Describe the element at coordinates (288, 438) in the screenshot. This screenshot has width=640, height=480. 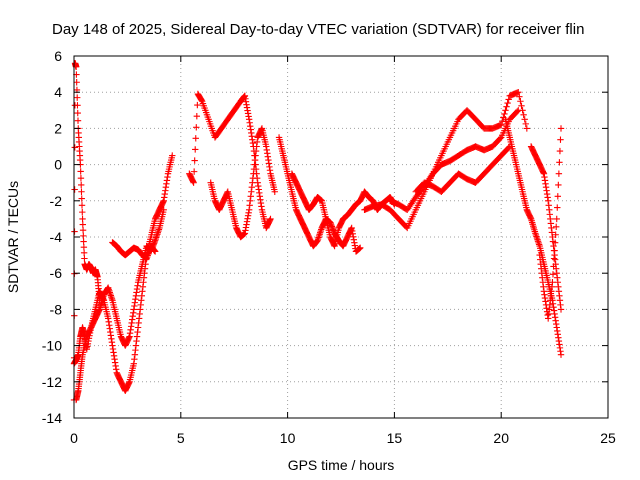
I see `x-tick-label: 10` at that location.